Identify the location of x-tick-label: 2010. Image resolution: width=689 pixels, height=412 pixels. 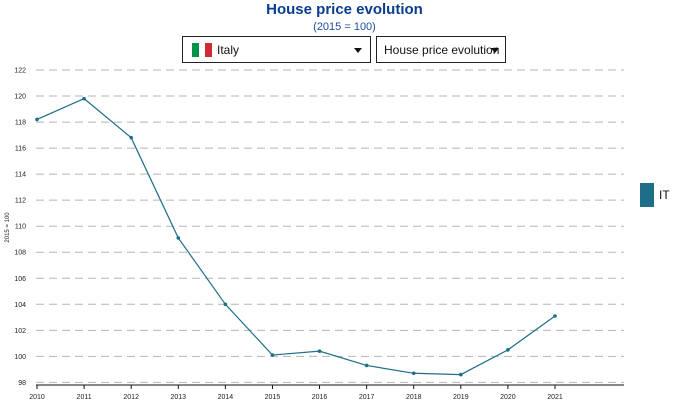
(37, 397).